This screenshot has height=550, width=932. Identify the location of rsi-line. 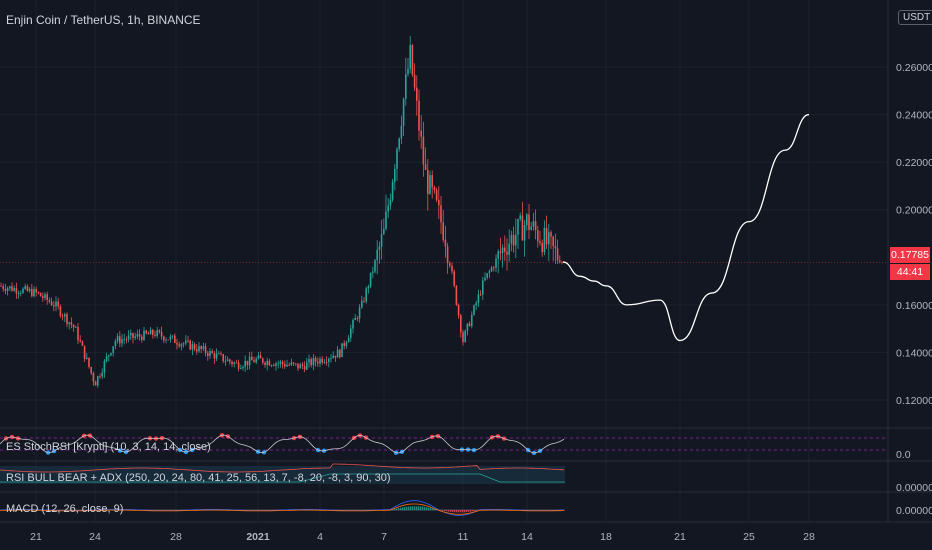
(282, 468).